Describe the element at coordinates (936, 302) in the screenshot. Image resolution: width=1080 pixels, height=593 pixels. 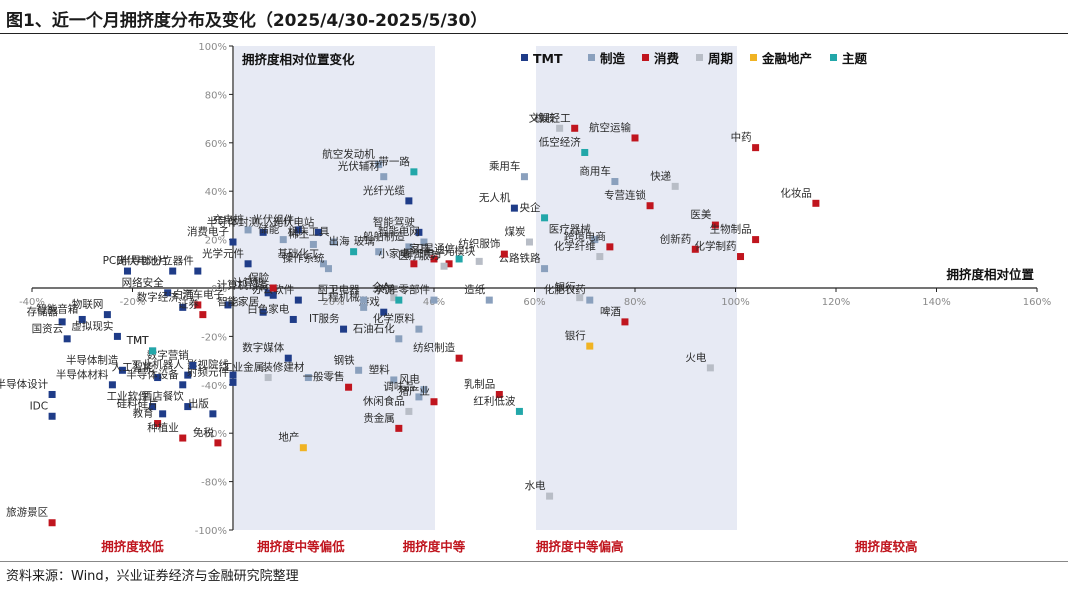
I see `x-tick-label: 140%` at that location.